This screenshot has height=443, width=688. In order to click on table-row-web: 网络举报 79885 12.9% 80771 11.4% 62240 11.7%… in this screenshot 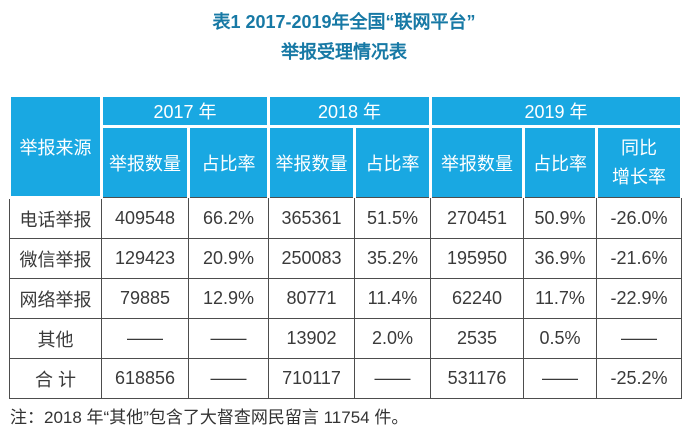, I will do `click(346, 298)`.